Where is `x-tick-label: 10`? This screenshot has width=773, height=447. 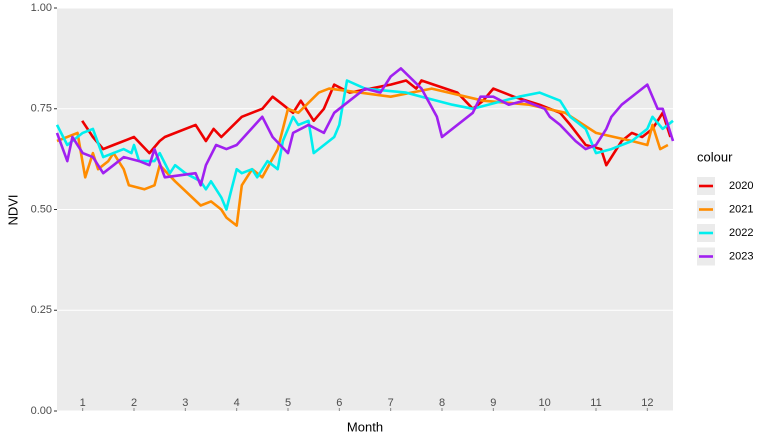 x-tick-label: 10 is located at coordinates (545, 403).